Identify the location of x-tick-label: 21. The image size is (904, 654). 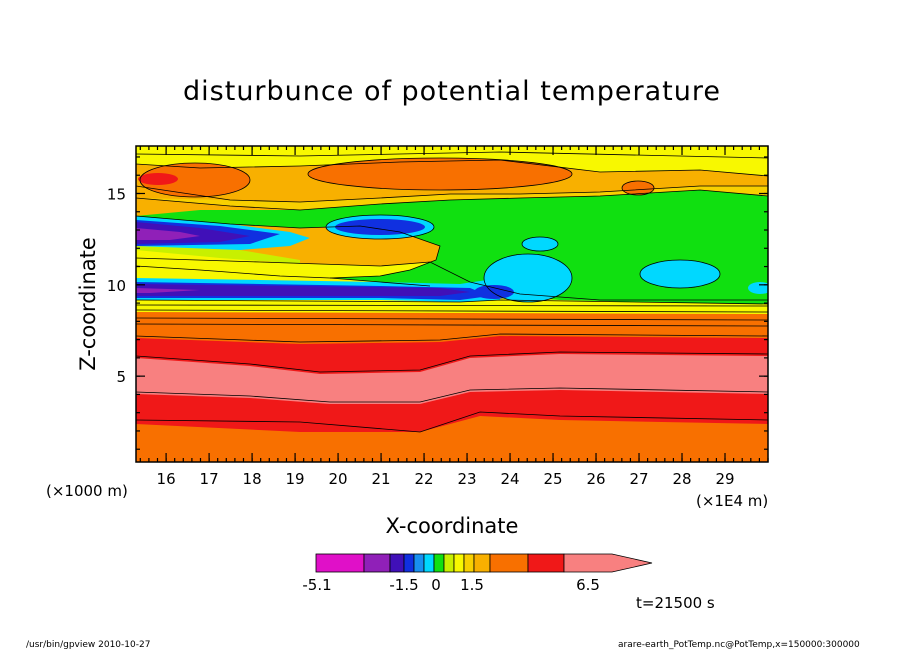
(381, 479).